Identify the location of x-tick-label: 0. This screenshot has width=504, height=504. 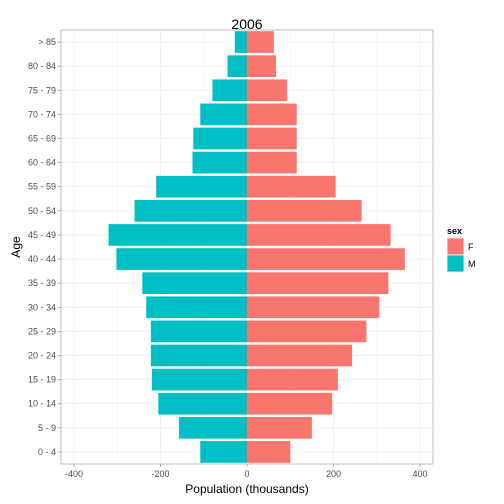
(246, 474).